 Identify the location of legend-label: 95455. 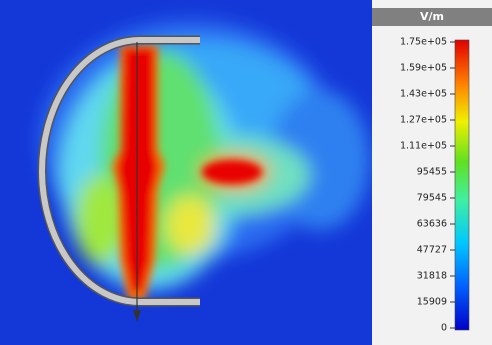
(432, 172).